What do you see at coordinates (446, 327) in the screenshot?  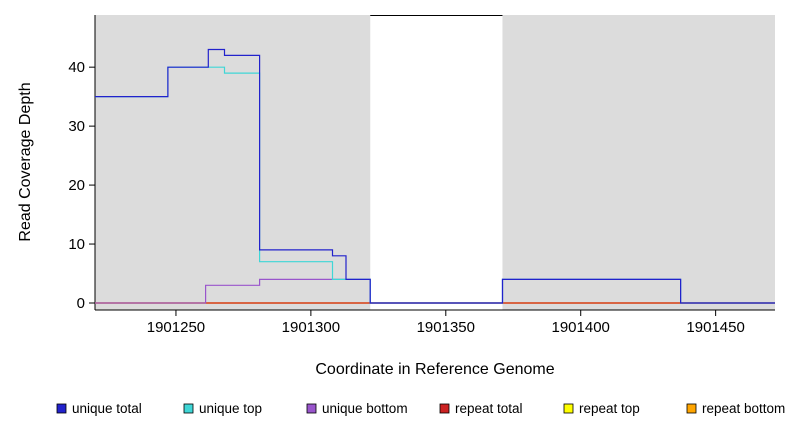 I see `x-tick-label: 1901350` at bounding box center [446, 327].